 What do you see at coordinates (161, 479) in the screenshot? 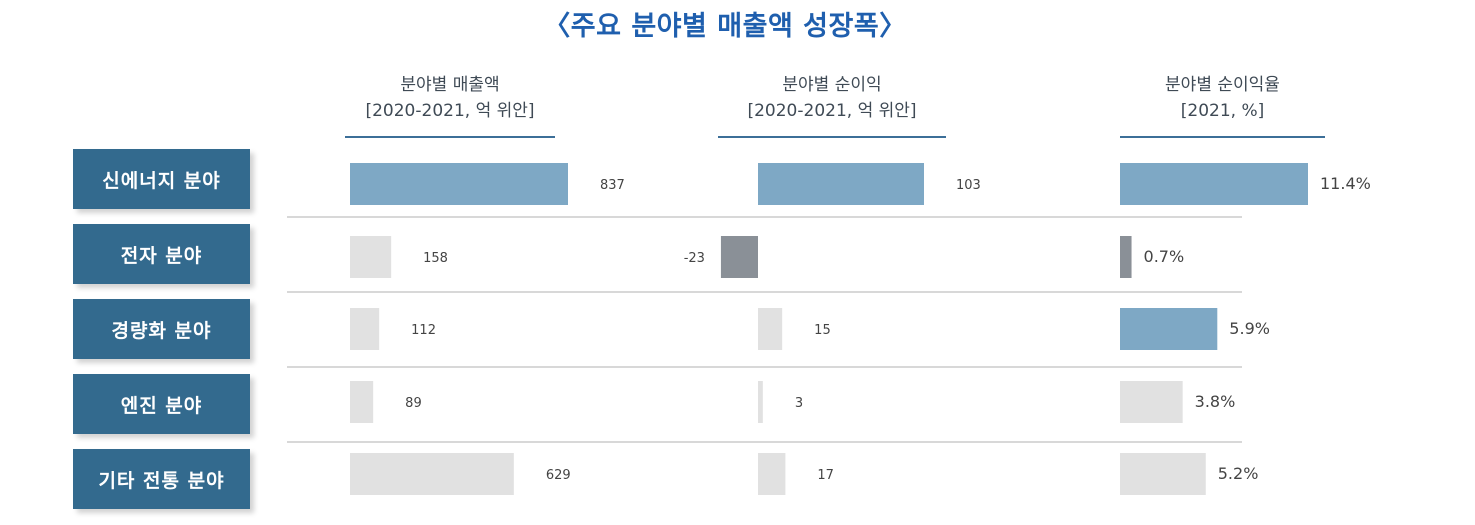
I see `category-traditional: 기타 전통 분야` at bounding box center [161, 479].